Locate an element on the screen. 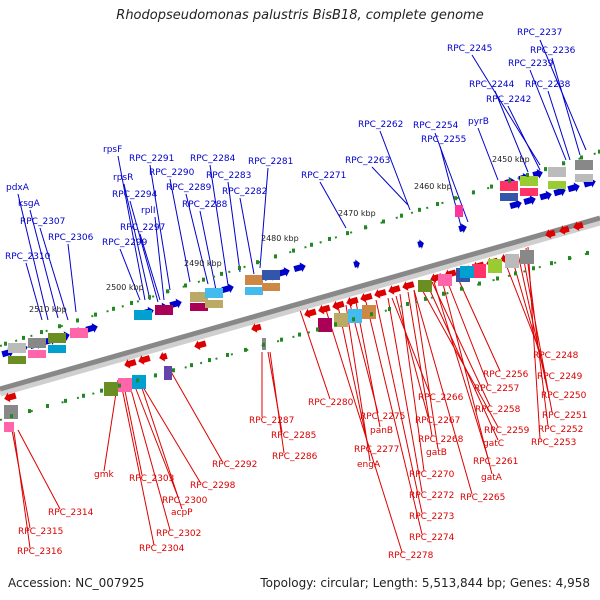 The width and height of the screenshot is (600, 600). gene-label: RPC_2245 is located at coordinates (469, 49).